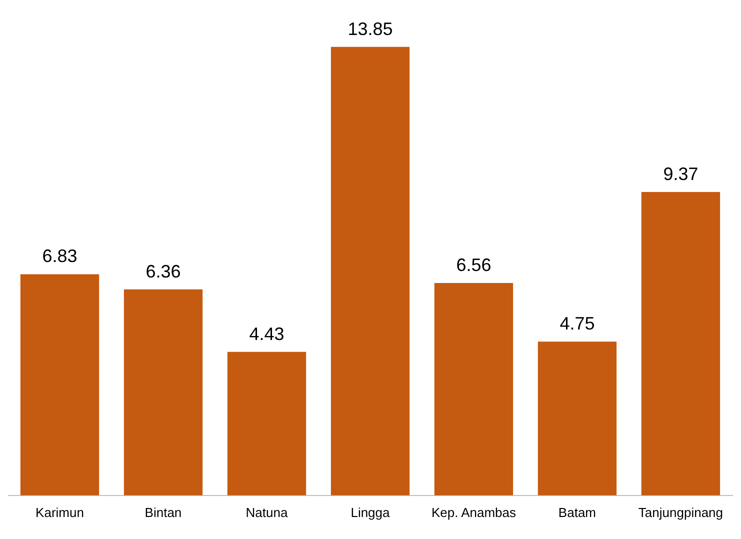 This screenshot has width=741, height=539. What do you see at coordinates (370, 512) in the screenshot?
I see `x-tick-label: Lingga` at bounding box center [370, 512].